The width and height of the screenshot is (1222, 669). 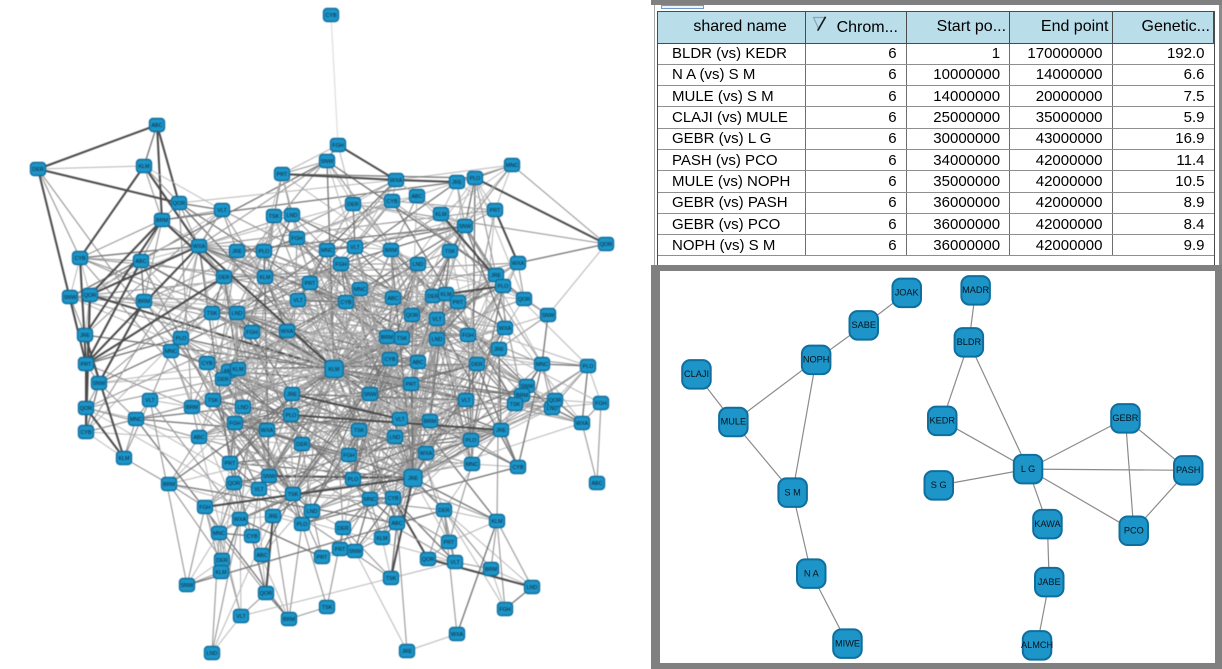 I want to click on svg-text: SABE, so click(x=864, y=325).